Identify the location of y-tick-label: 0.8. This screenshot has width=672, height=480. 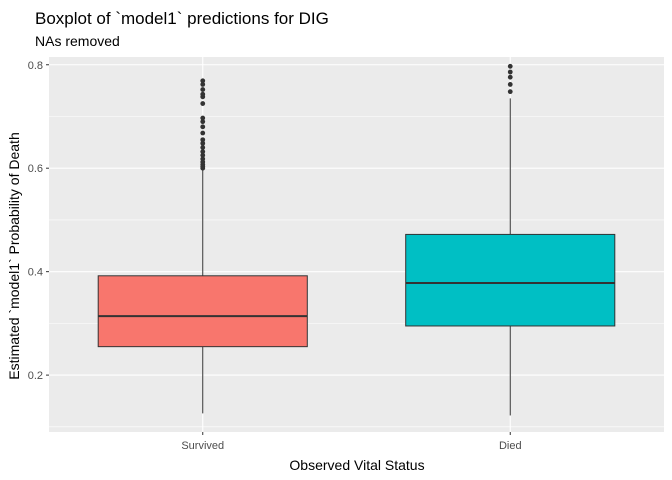
(35, 66).